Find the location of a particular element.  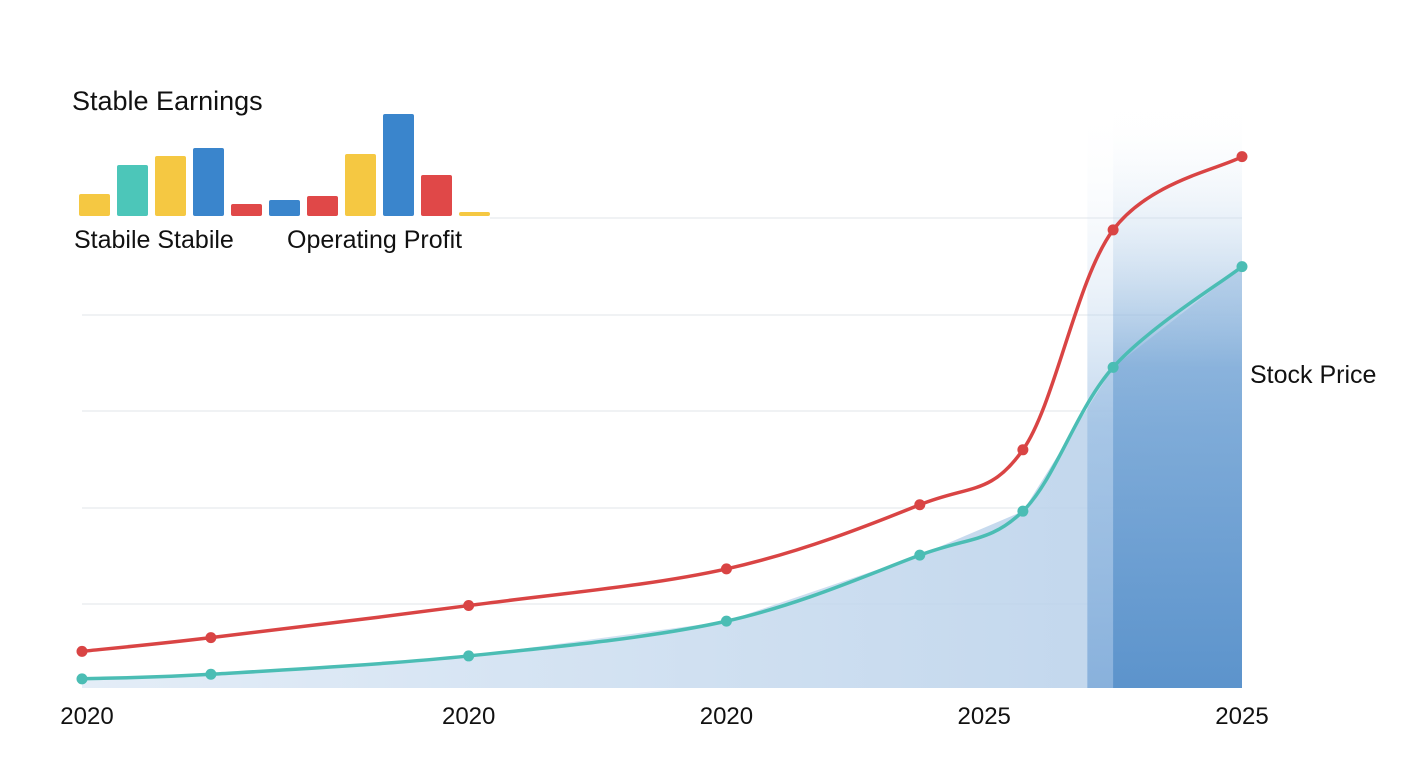

inset-bars is located at coordinates (284, 165).